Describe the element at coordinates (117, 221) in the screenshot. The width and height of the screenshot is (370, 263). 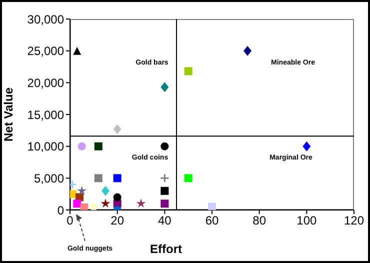
I see `x-tick-label: 20` at that location.